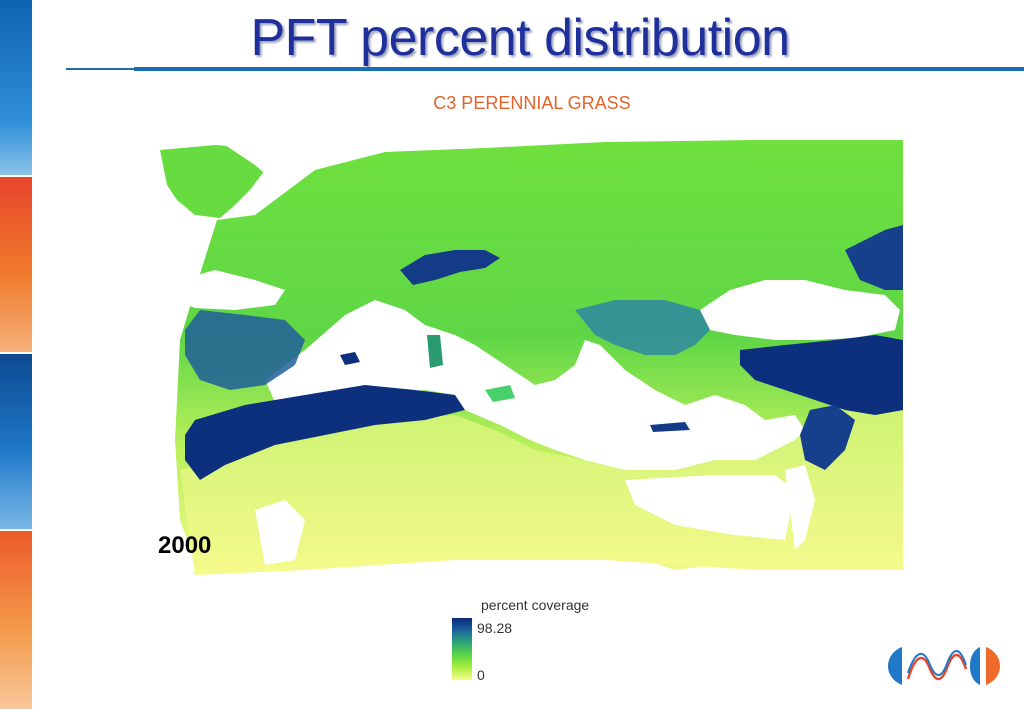 This screenshot has width=1024, height=709. I want to click on map-levant-high-coverage, so click(827, 437).